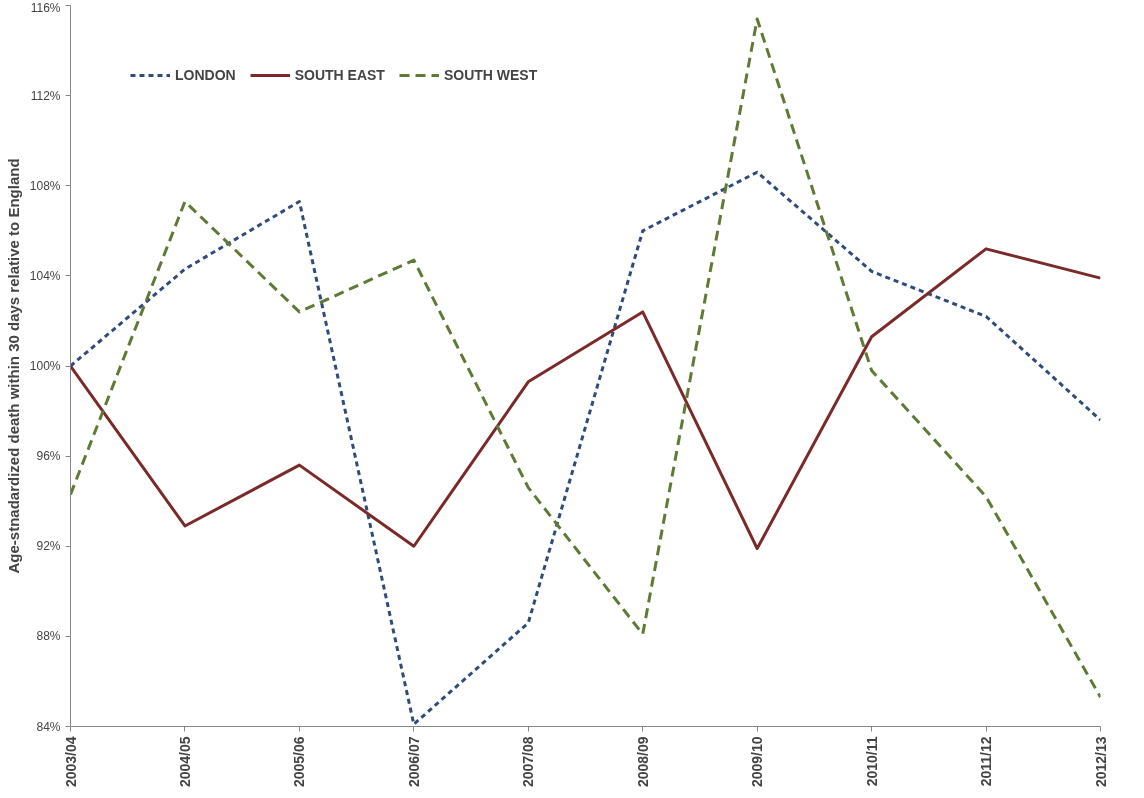 This screenshot has width=1144, height=798. Describe the element at coordinates (48, 546) in the screenshot. I see `y-tick-label: 92%` at that location.